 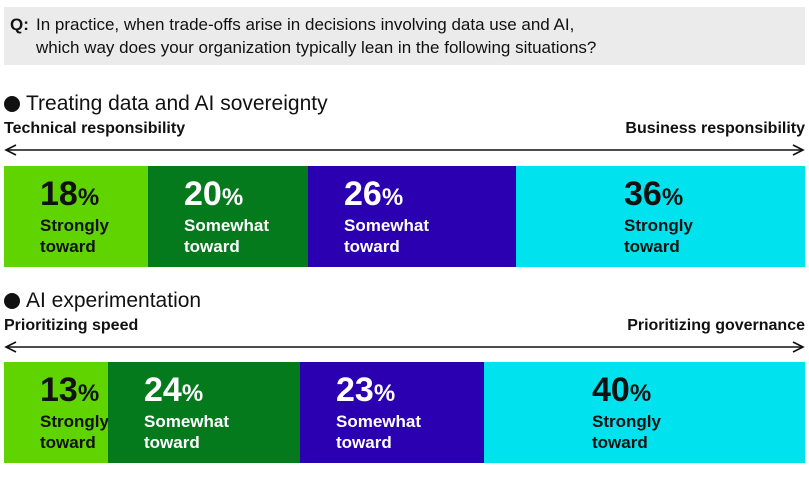 I want to click on segment-value: 26, so click(x=363, y=194).